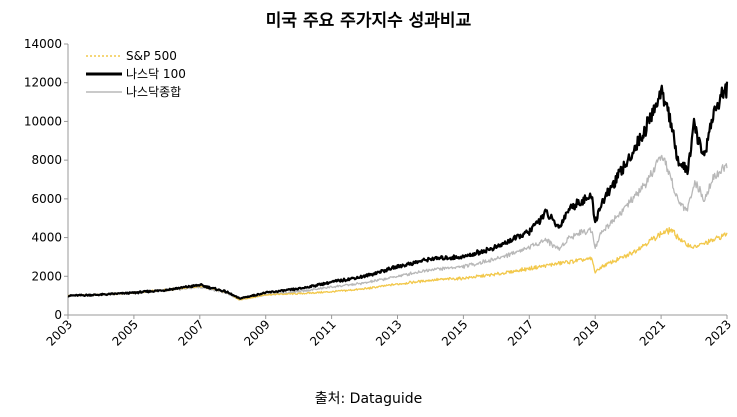 This screenshot has height=417, width=737. Describe the element at coordinates (151, 56) in the screenshot. I see `legend-label: S&P 500` at that location.